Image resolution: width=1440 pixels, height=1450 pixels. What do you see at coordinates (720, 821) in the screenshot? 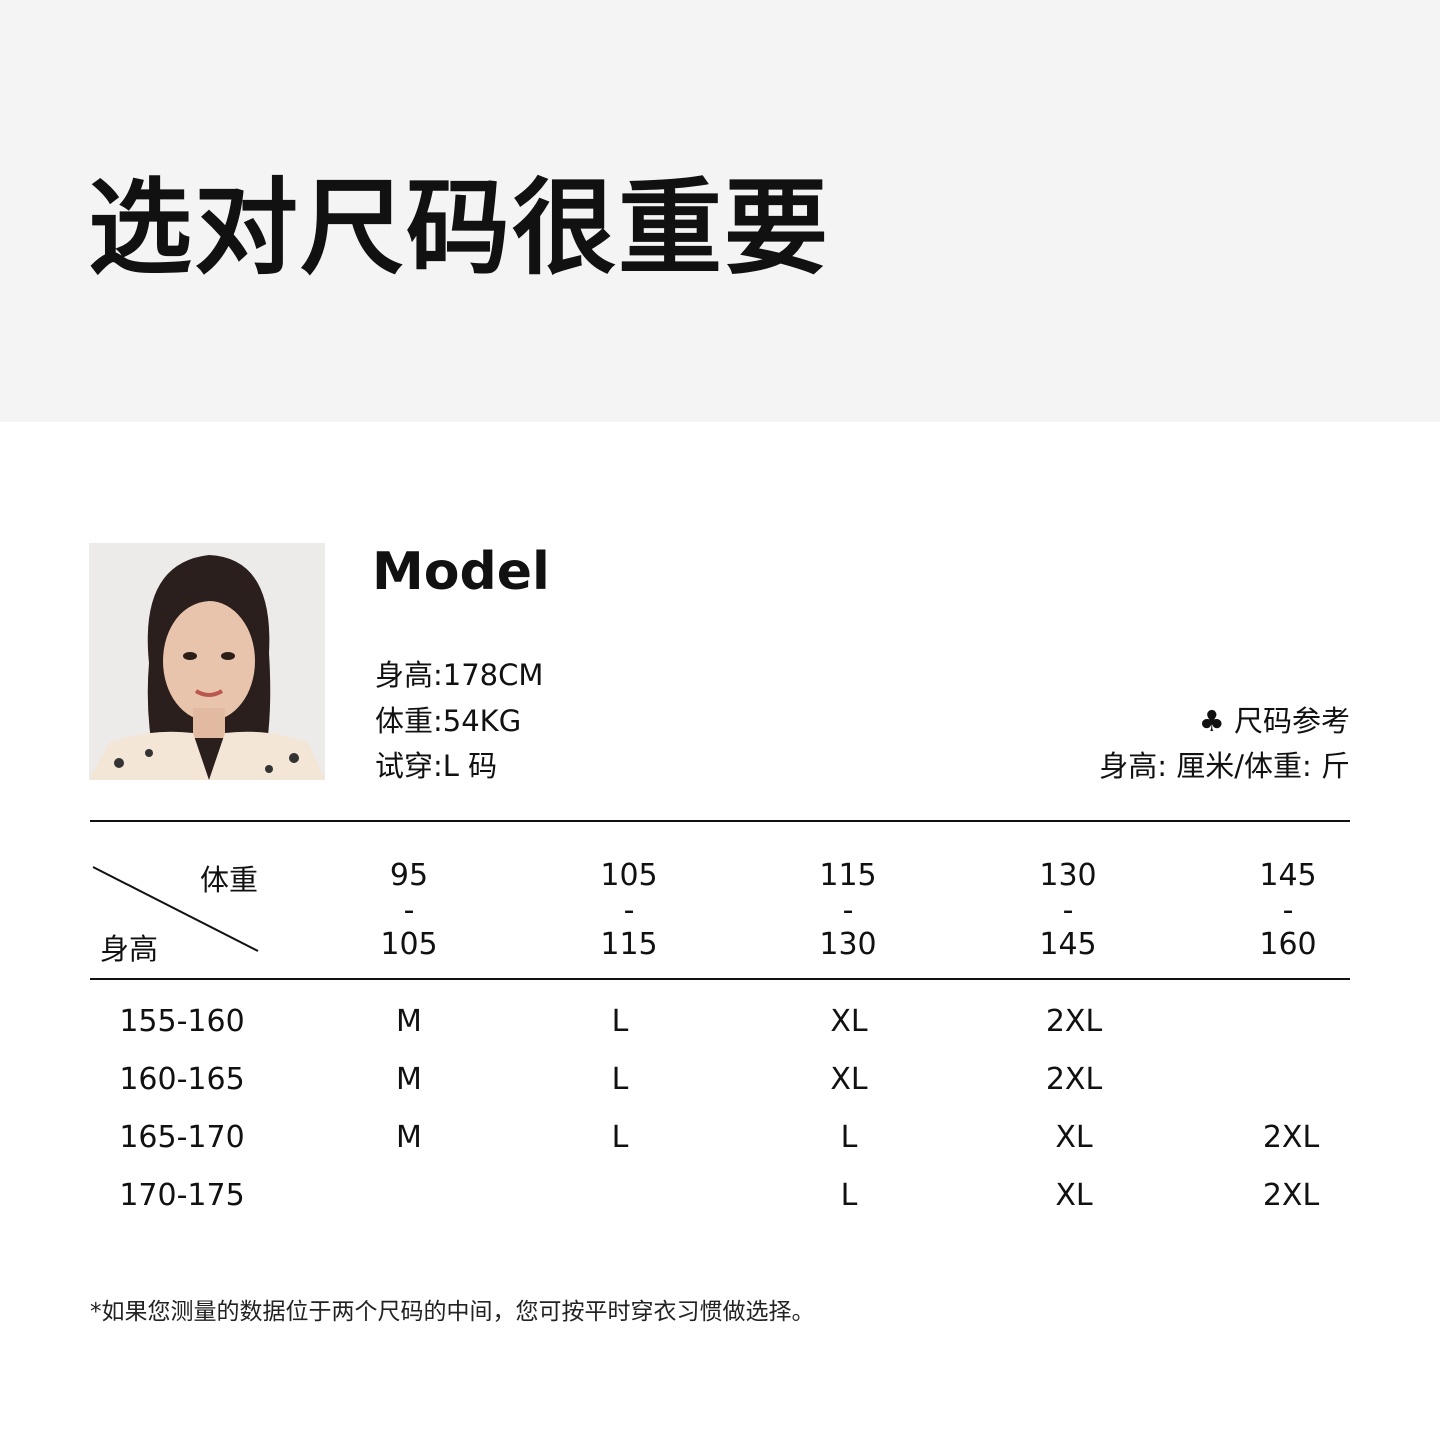
I see `table-top-divider` at bounding box center [720, 821].